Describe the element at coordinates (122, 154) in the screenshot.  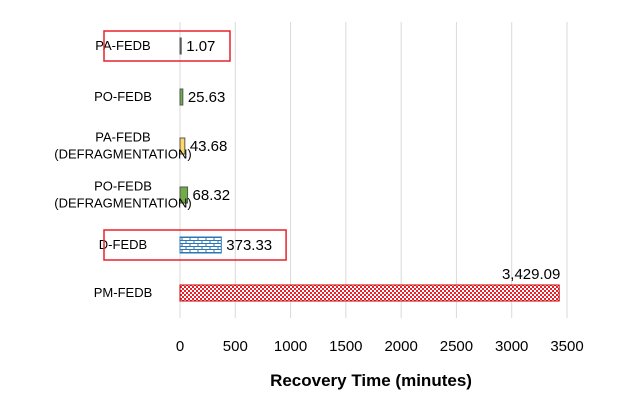
I see `category-label-2-1: (DEFRAGMENTATION)` at that location.